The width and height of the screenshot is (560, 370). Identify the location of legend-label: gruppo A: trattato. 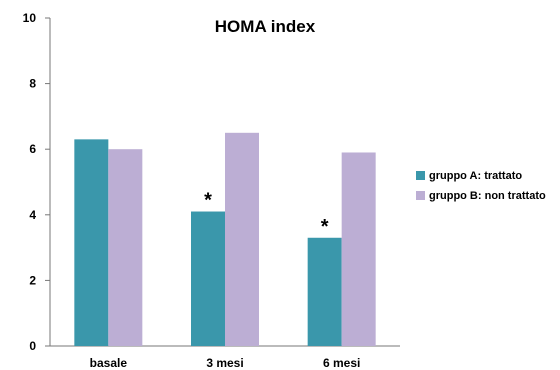
(475, 176).